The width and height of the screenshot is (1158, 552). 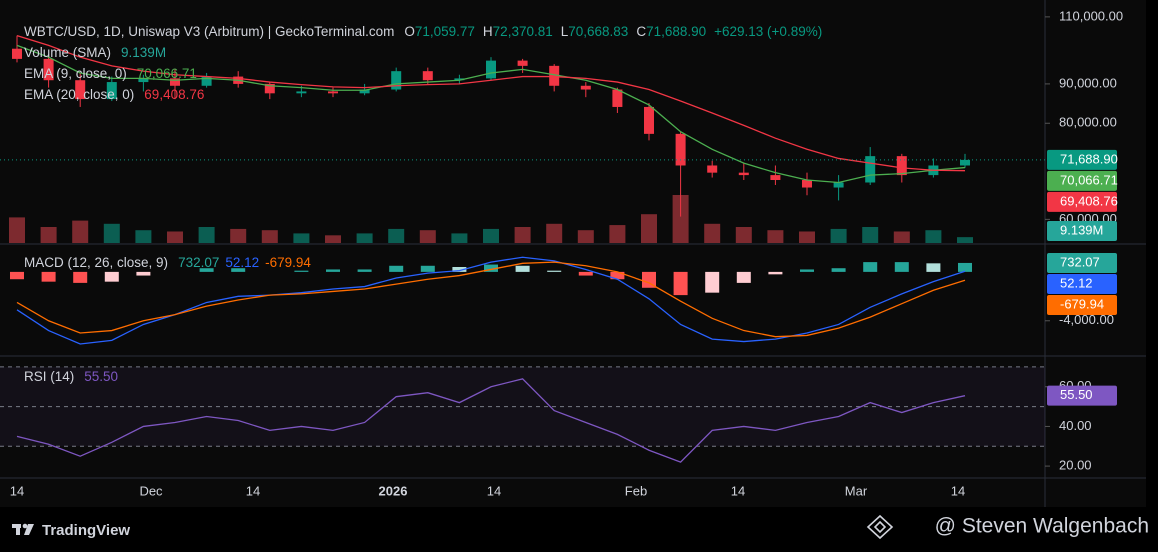 I want to click on legend-text: L, so click(x=564, y=31).